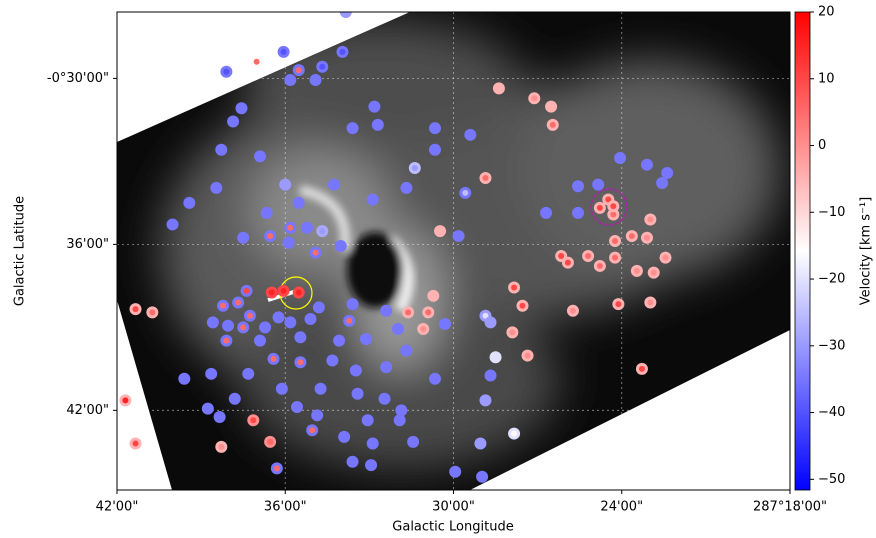 The height and width of the screenshot is (538, 876). Describe the element at coordinates (20, 251) in the screenshot. I see `y-axis-title: Galactic Latitude` at that location.